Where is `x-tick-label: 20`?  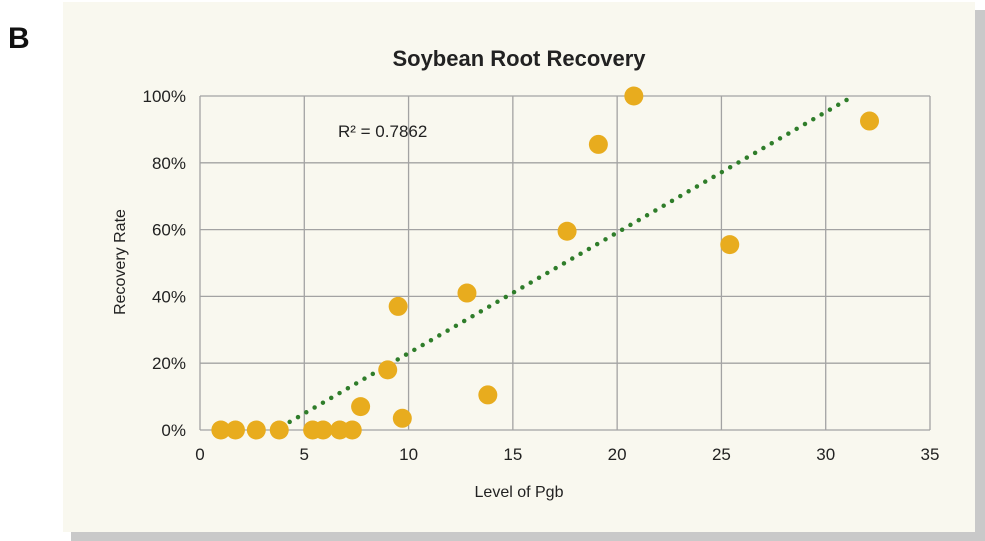 x-tick-label: 20 is located at coordinates (617, 454).